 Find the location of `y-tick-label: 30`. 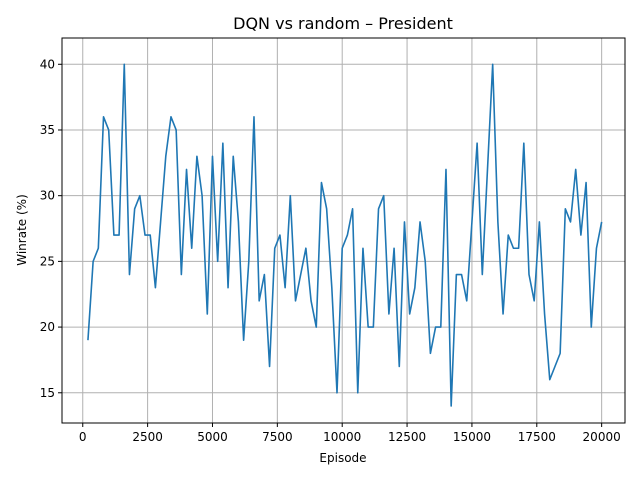

y-tick-label: 30 is located at coordinates (47, 196).